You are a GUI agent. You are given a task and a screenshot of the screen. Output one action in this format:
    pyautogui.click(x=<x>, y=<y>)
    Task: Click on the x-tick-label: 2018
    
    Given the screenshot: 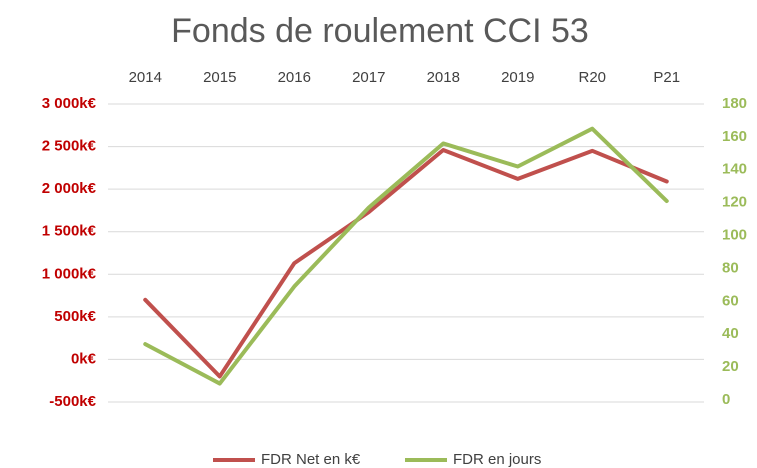 What is the action you would take?
    pyautogui.click(x=443, y=77)
    